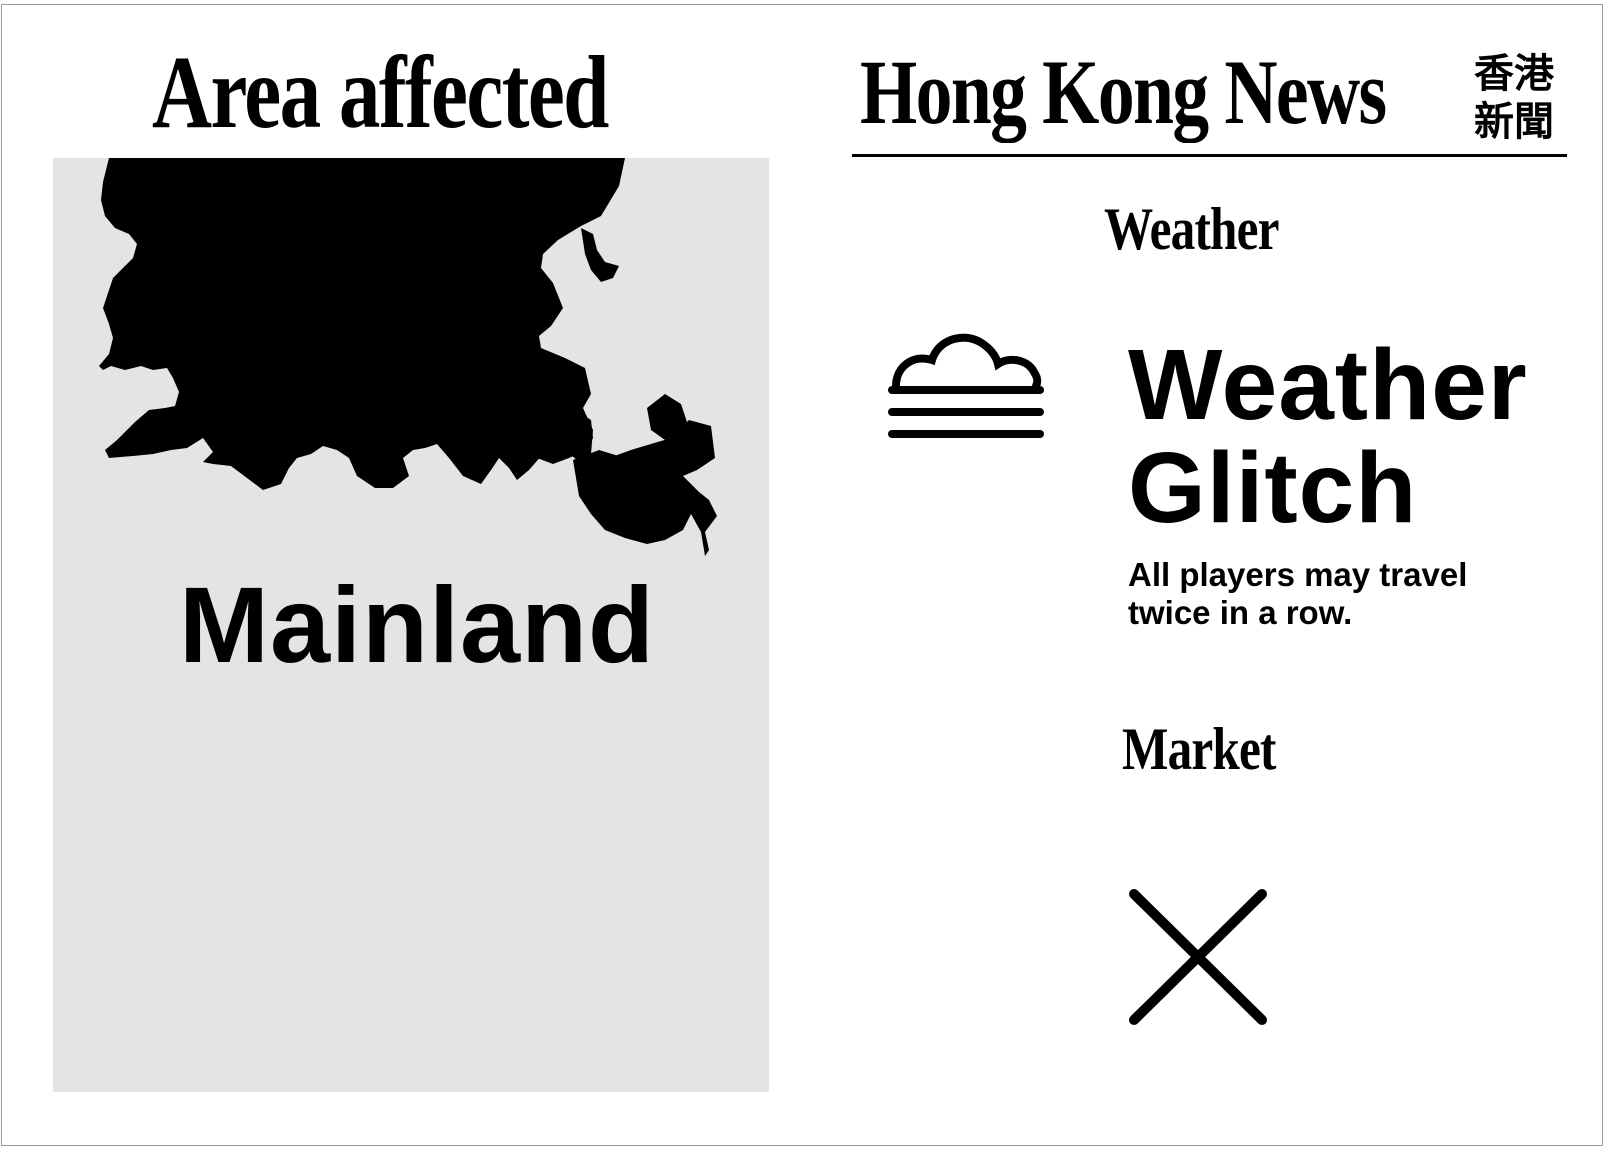 Image resolution: width=1608 pixels, height=1150 pixels. What do you see at coordinates (1328, 385) in the screenshot?
I see `weather-event-title-line1: Weather` at bounding box center [1328, 385].